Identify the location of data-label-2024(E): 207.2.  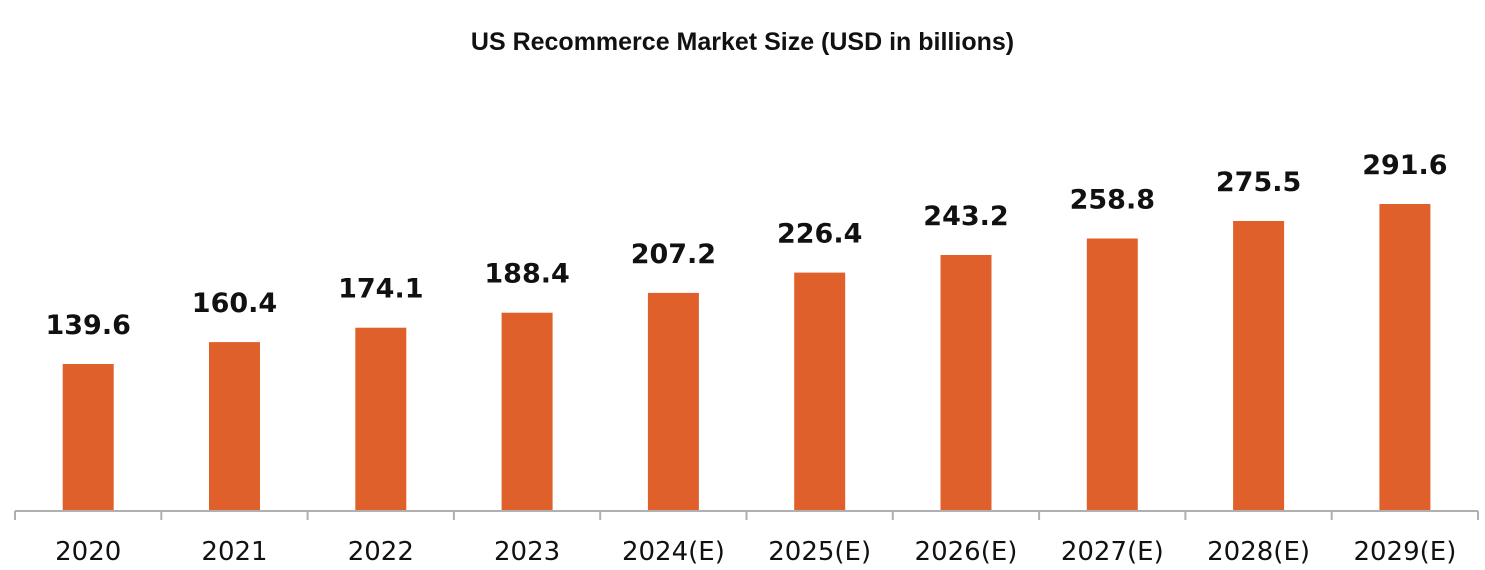
(673, 254).